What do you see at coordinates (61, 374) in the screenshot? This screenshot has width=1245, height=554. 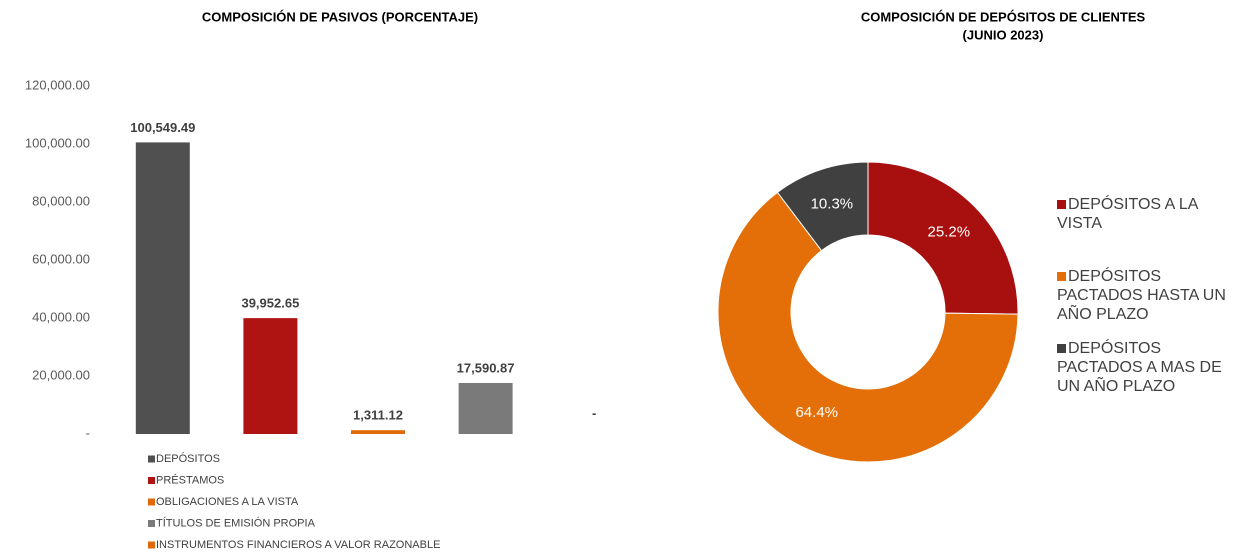 I see `y-tick-label: 20,000.00` at bounding box center [61, 374].